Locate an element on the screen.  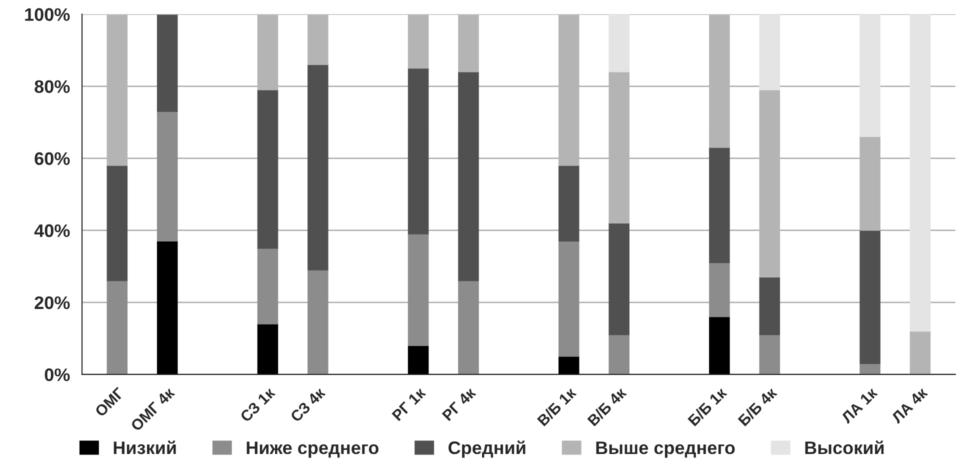
x-tick-label: Б/Б 4к is located at coordinates (757, 406).